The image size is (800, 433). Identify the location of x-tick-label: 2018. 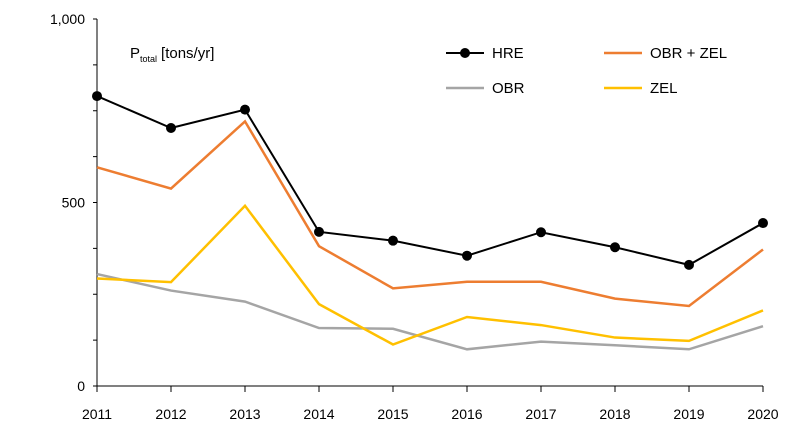
(614, 414).